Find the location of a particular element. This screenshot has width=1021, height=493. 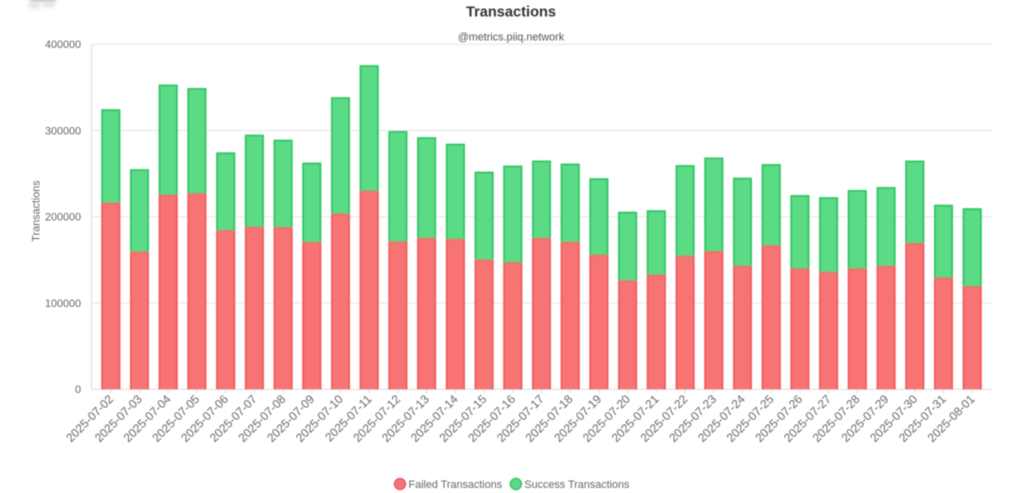

svg-text: 100000 is located at coordinates (63, 304).